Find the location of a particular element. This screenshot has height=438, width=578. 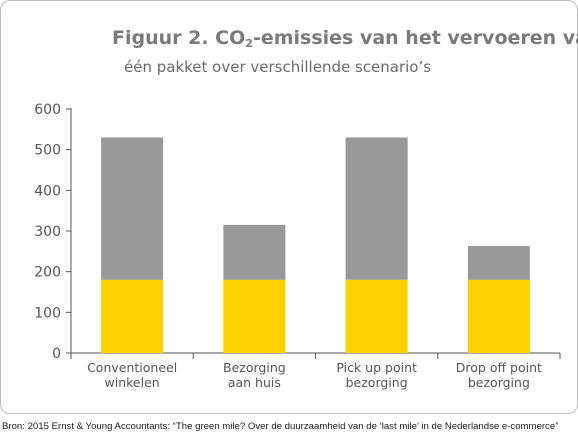

y-tick-label-100: 100 is located at coordinates (47, 313).